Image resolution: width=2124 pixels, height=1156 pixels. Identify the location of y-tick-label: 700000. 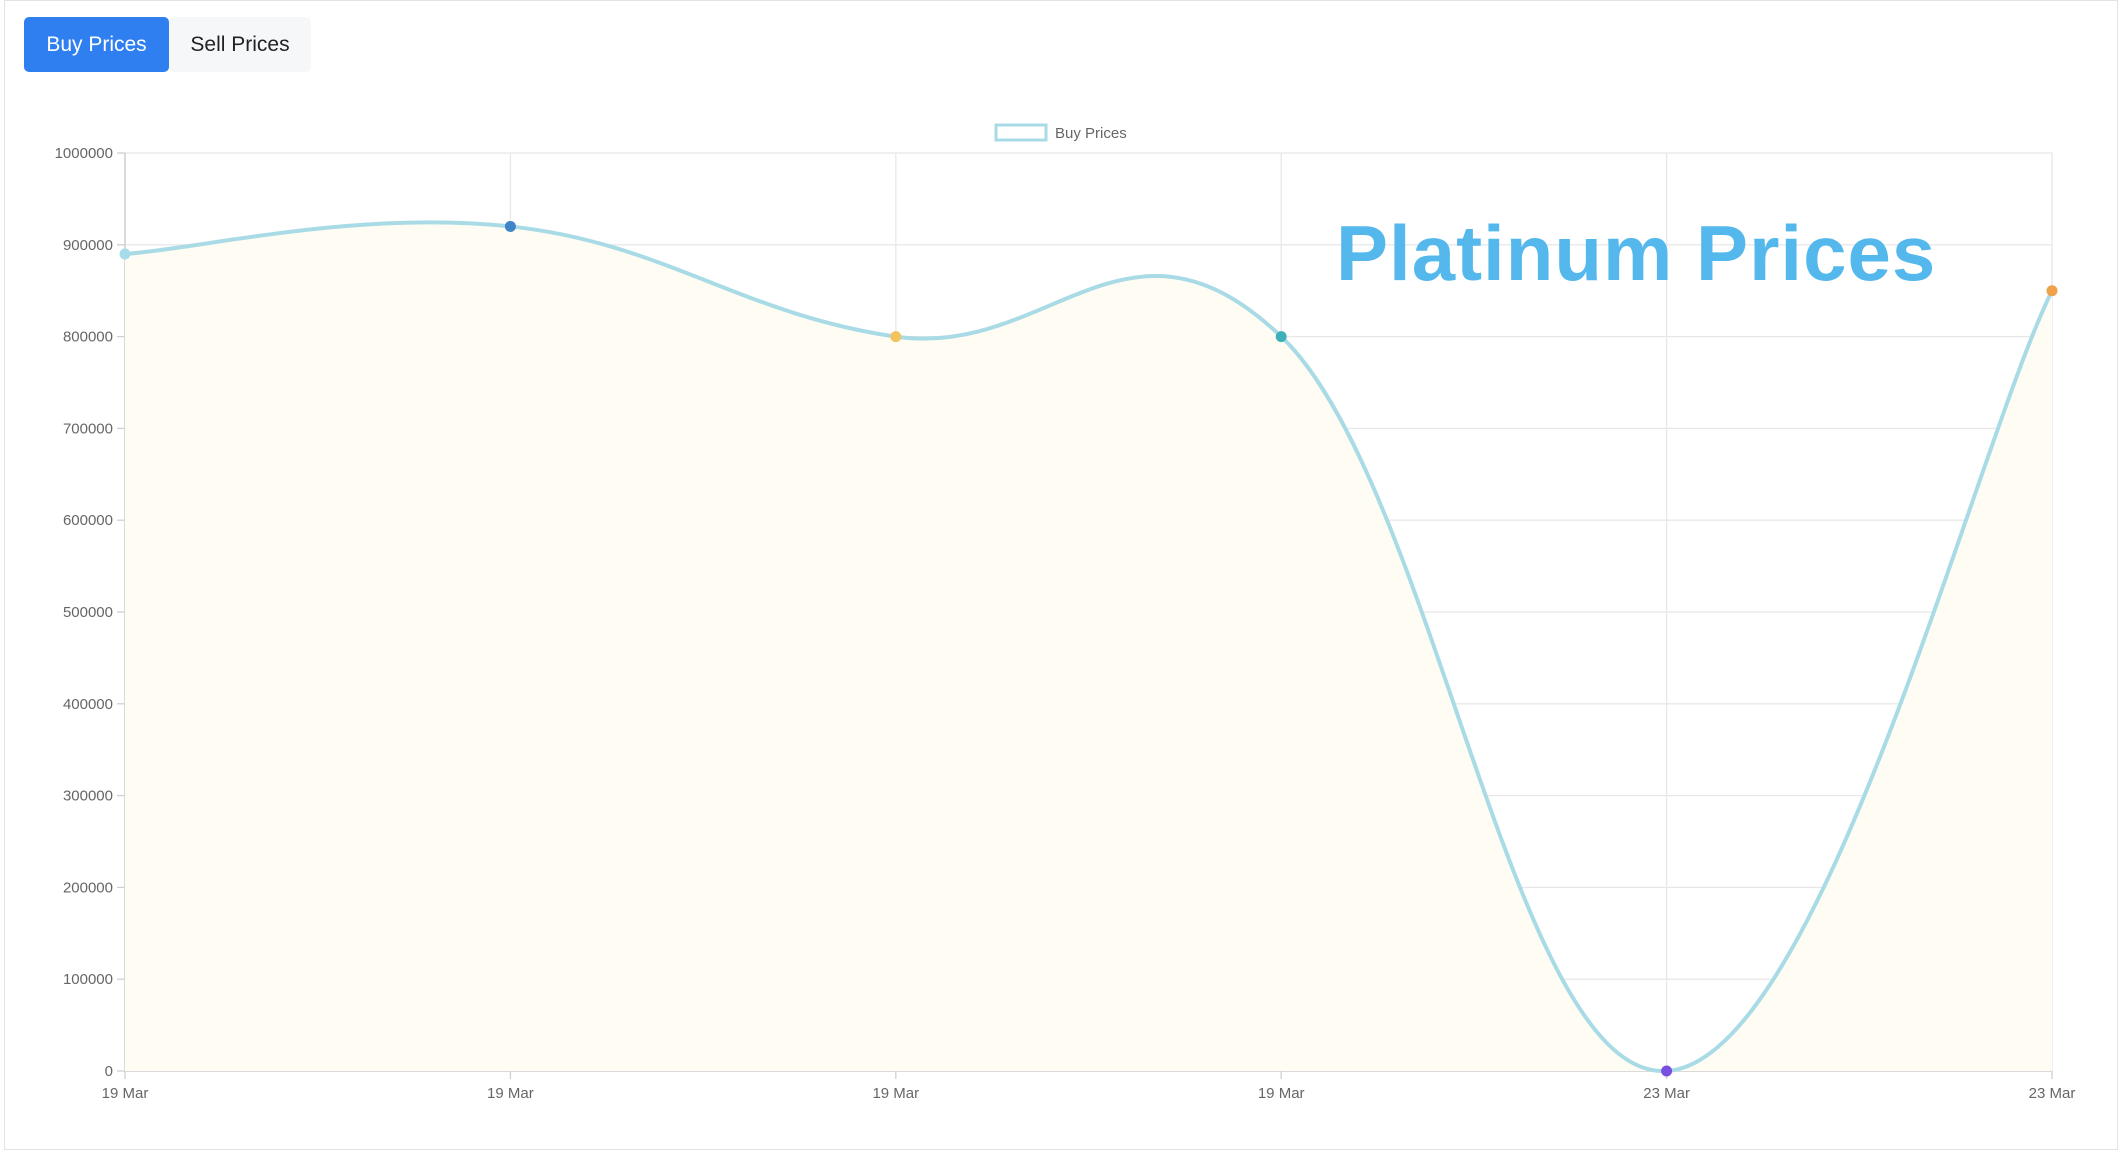
(88, 428).